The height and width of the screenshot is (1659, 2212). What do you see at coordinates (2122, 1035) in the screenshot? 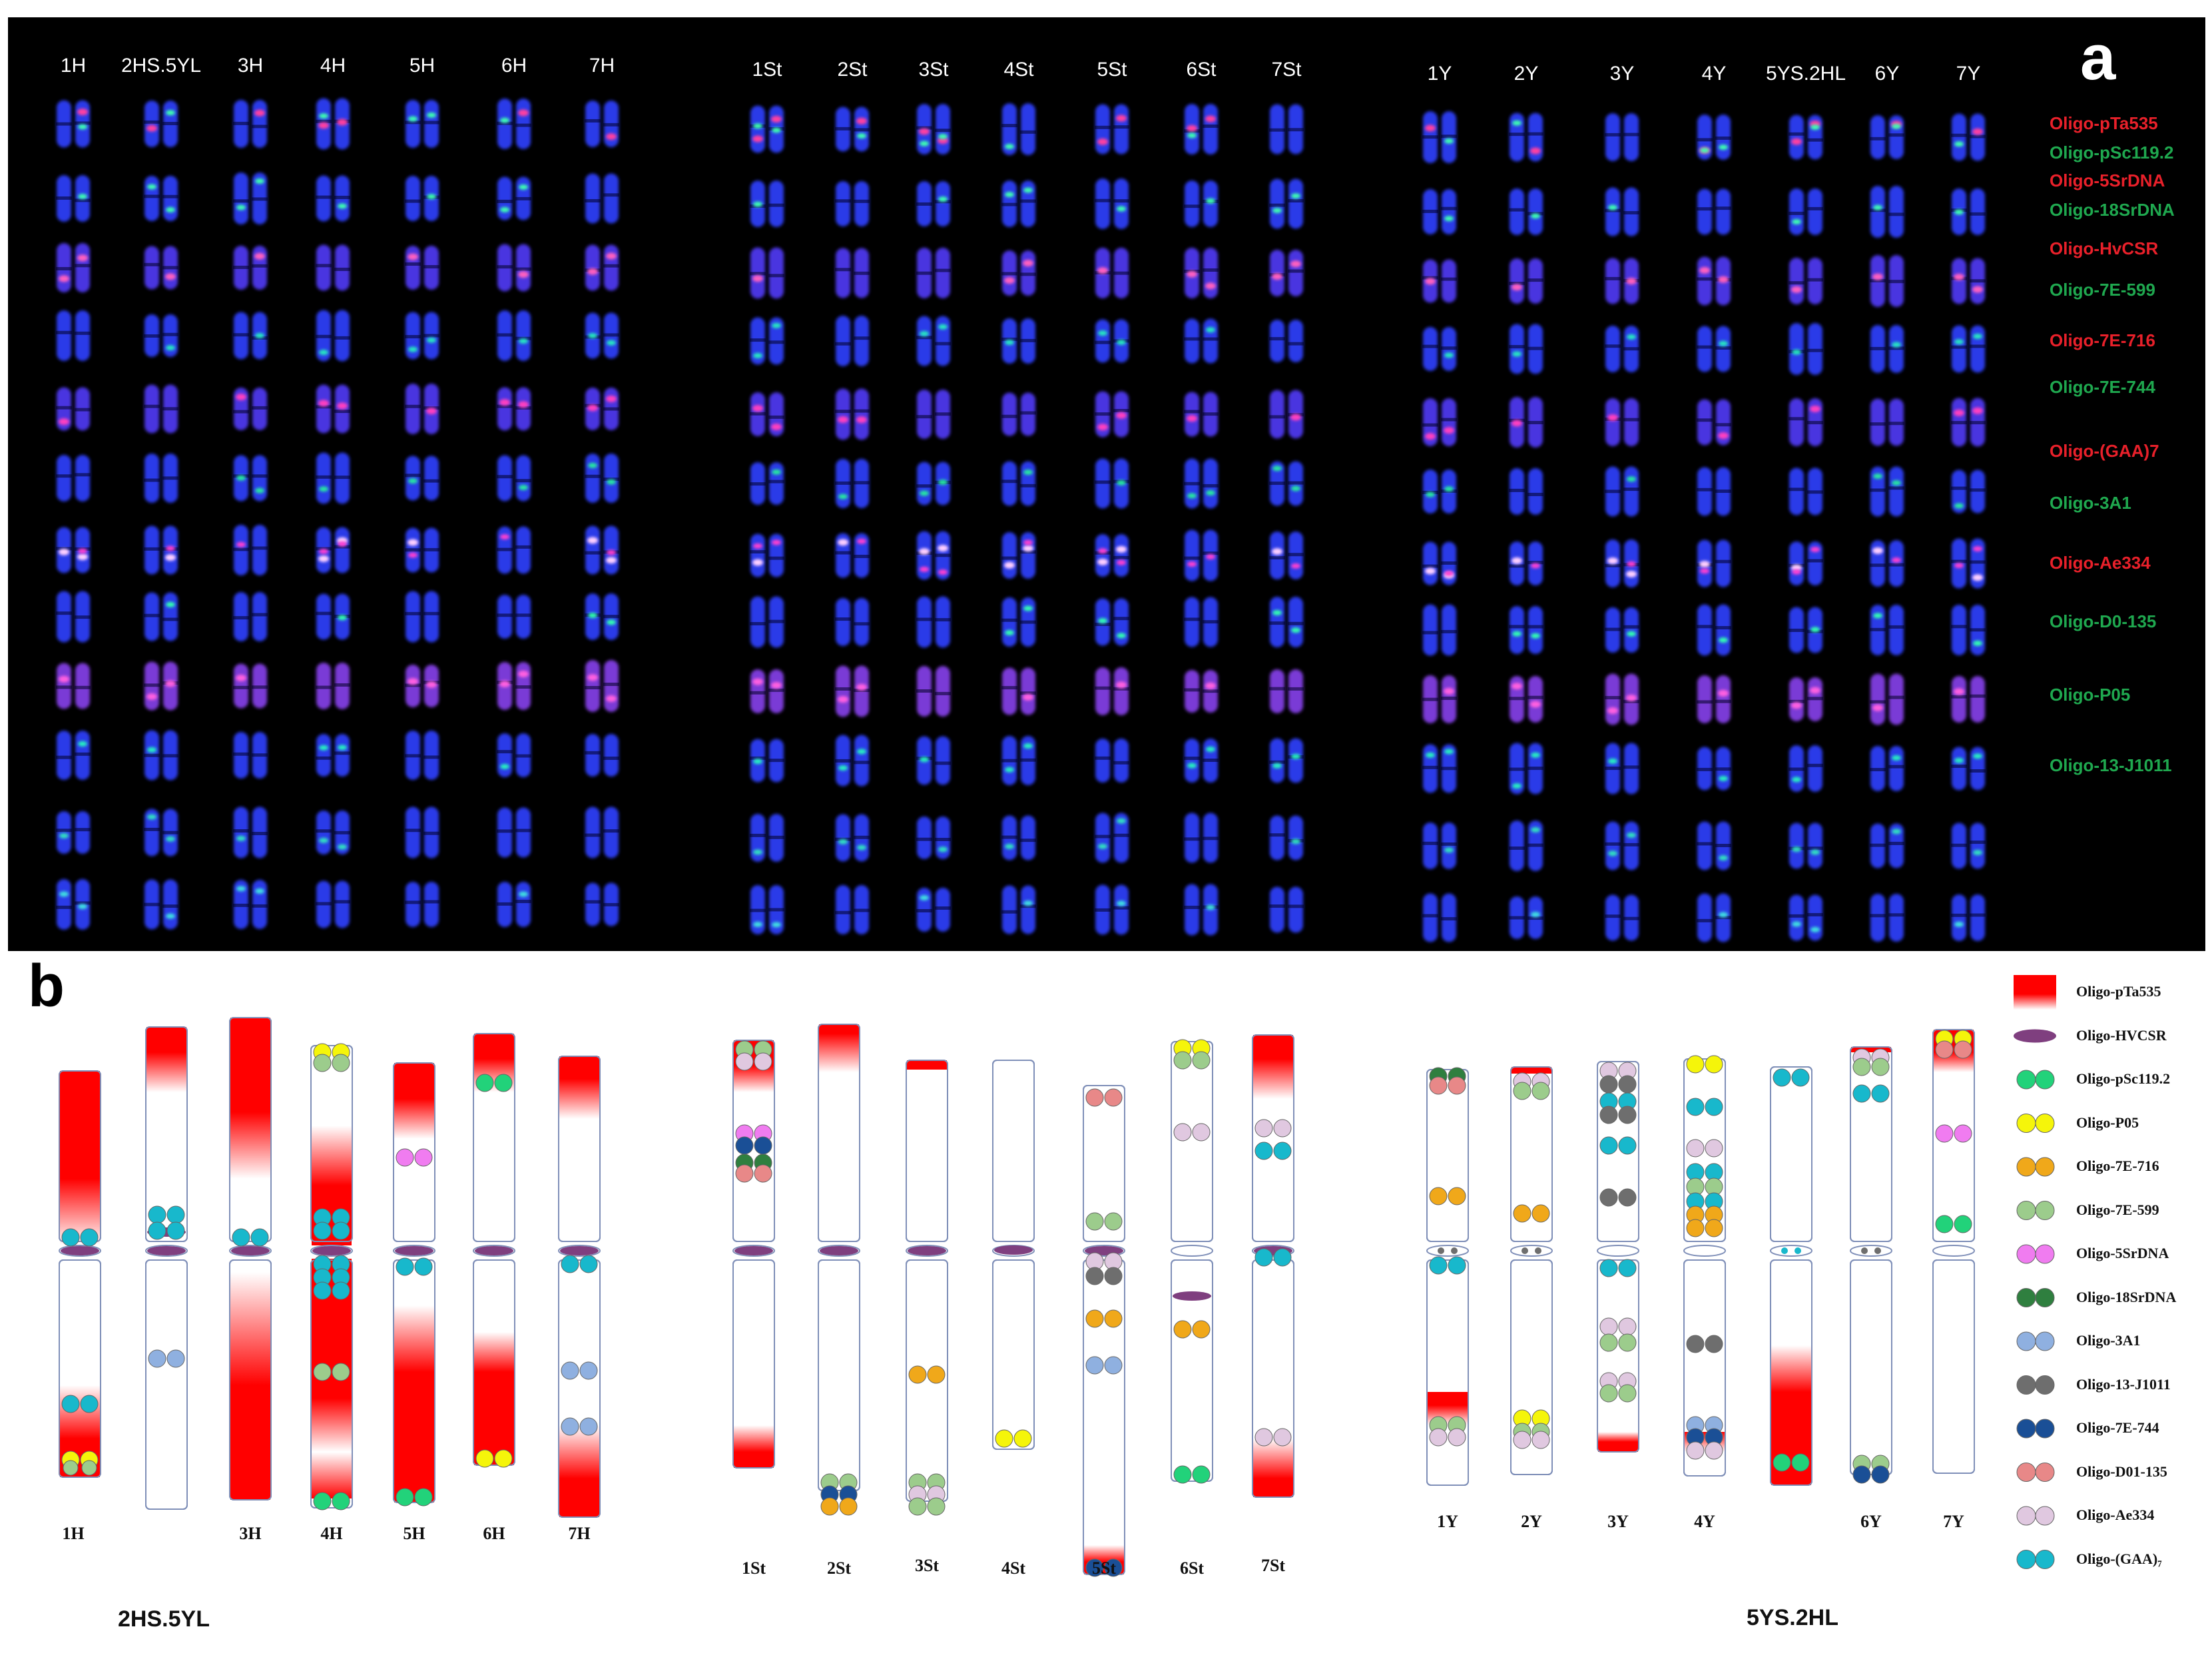
I see `legend-label: Oligo-HVCSR` at bounding box center [2122, 1035].